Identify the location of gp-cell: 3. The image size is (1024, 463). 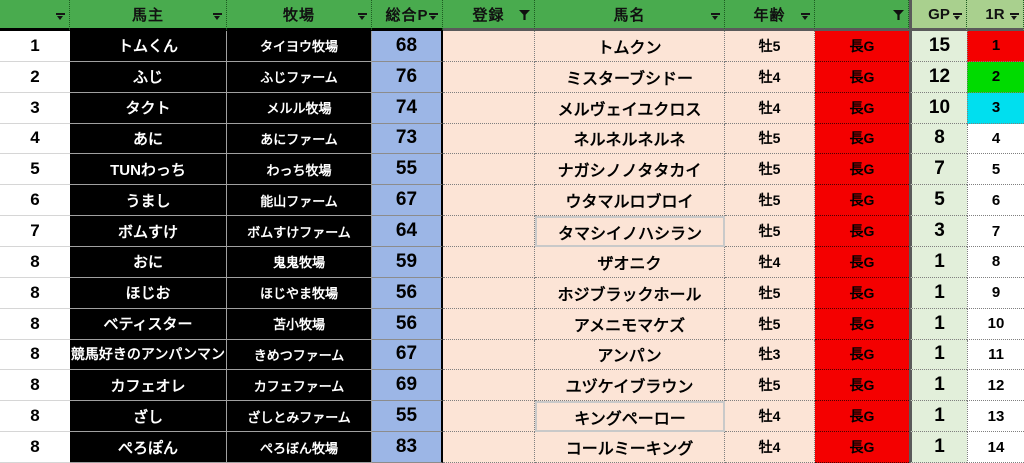
(938, 231).